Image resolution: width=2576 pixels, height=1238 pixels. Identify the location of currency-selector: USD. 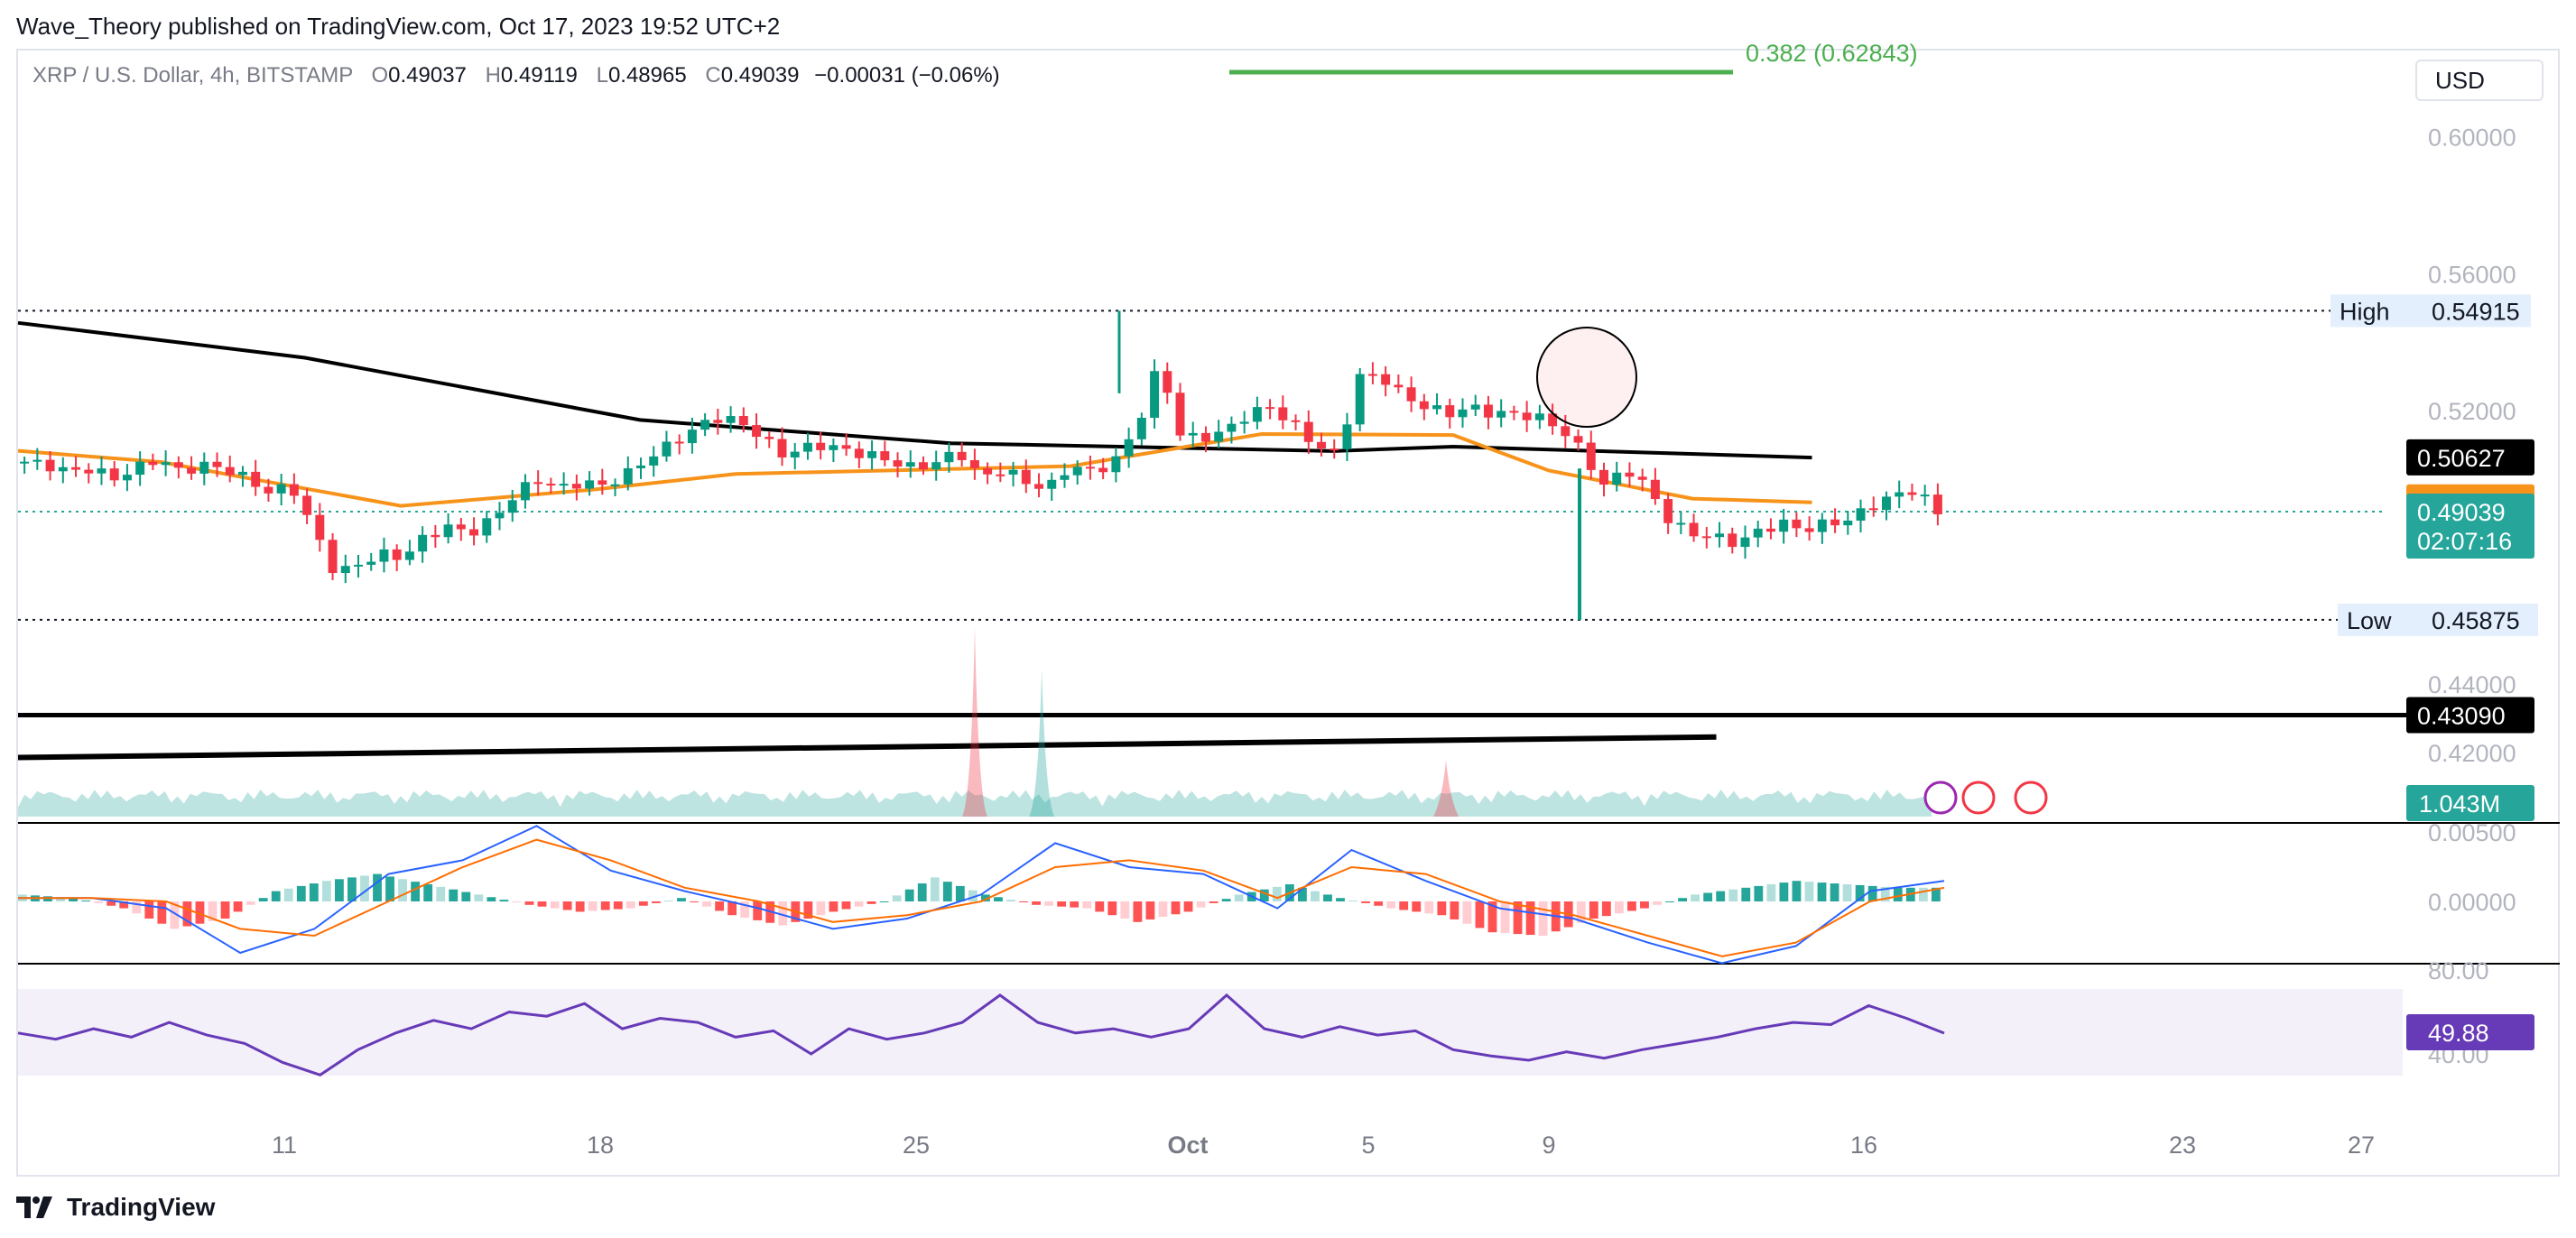
(2479, 80).